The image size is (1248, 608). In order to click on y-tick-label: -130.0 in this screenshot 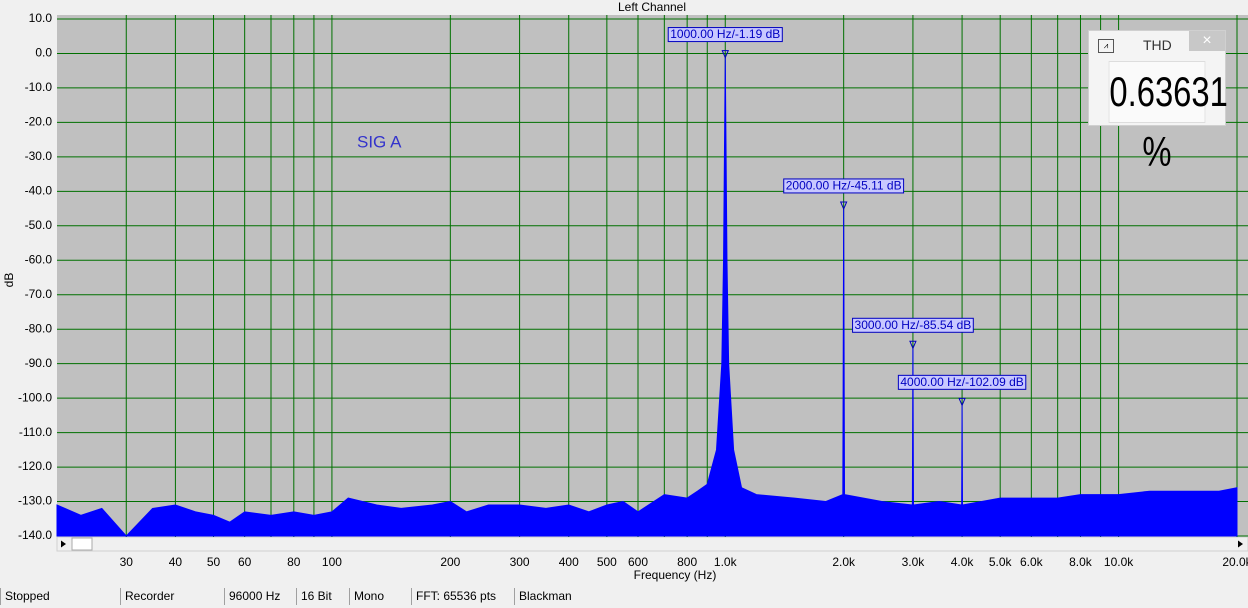, I will do `click(35, 501)`.